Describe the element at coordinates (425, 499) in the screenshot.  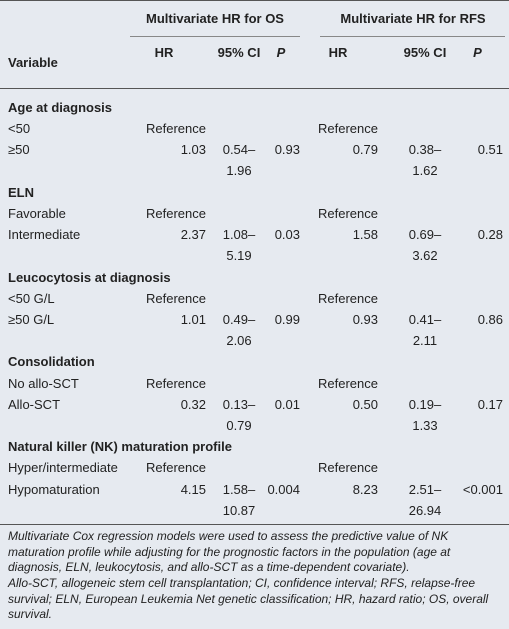
I see `cell: 2.51–26.94` at that location.